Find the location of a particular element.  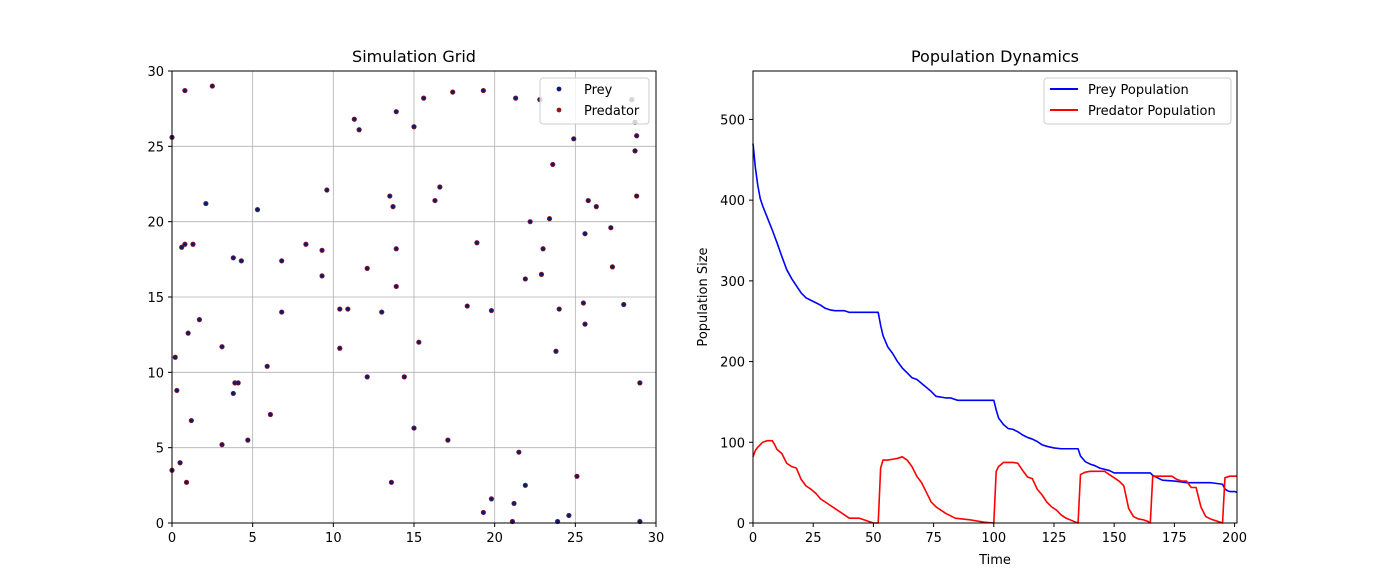

chart-title: Simulation Grid is located at coordinates (414, 56).